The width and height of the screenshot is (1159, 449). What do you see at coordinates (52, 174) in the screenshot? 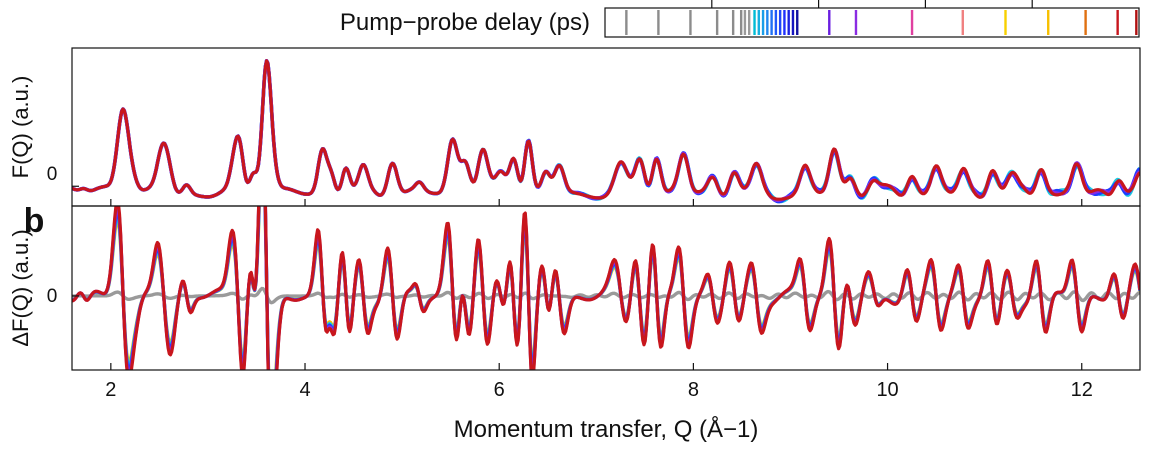
I see `panel-a-ytick-0: 0` at bounding box center [52, 174].